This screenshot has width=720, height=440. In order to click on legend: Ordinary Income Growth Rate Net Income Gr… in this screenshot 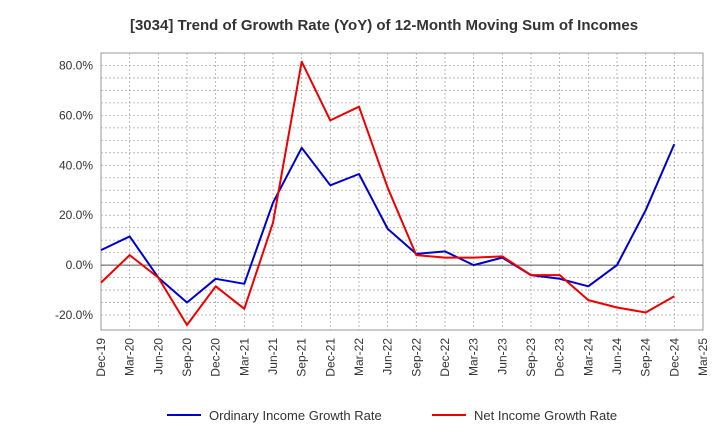, I will do `click(392, 415)`.